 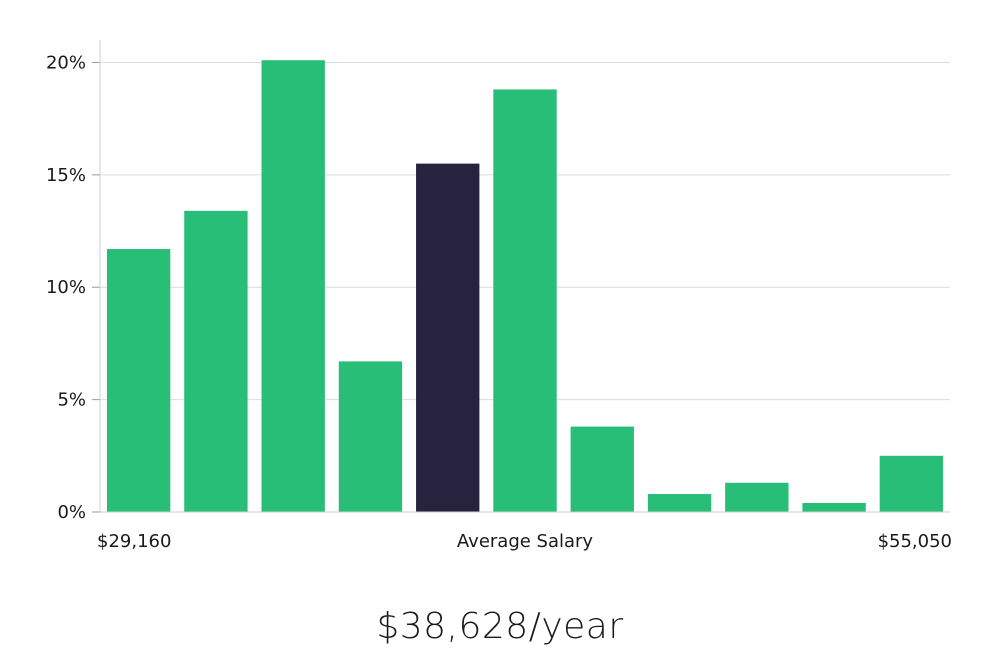 What do you see at coordinates (525, 541) in the screenshot?
I see `x-axis-label: Average Salary` at bounding box center [525, 541].